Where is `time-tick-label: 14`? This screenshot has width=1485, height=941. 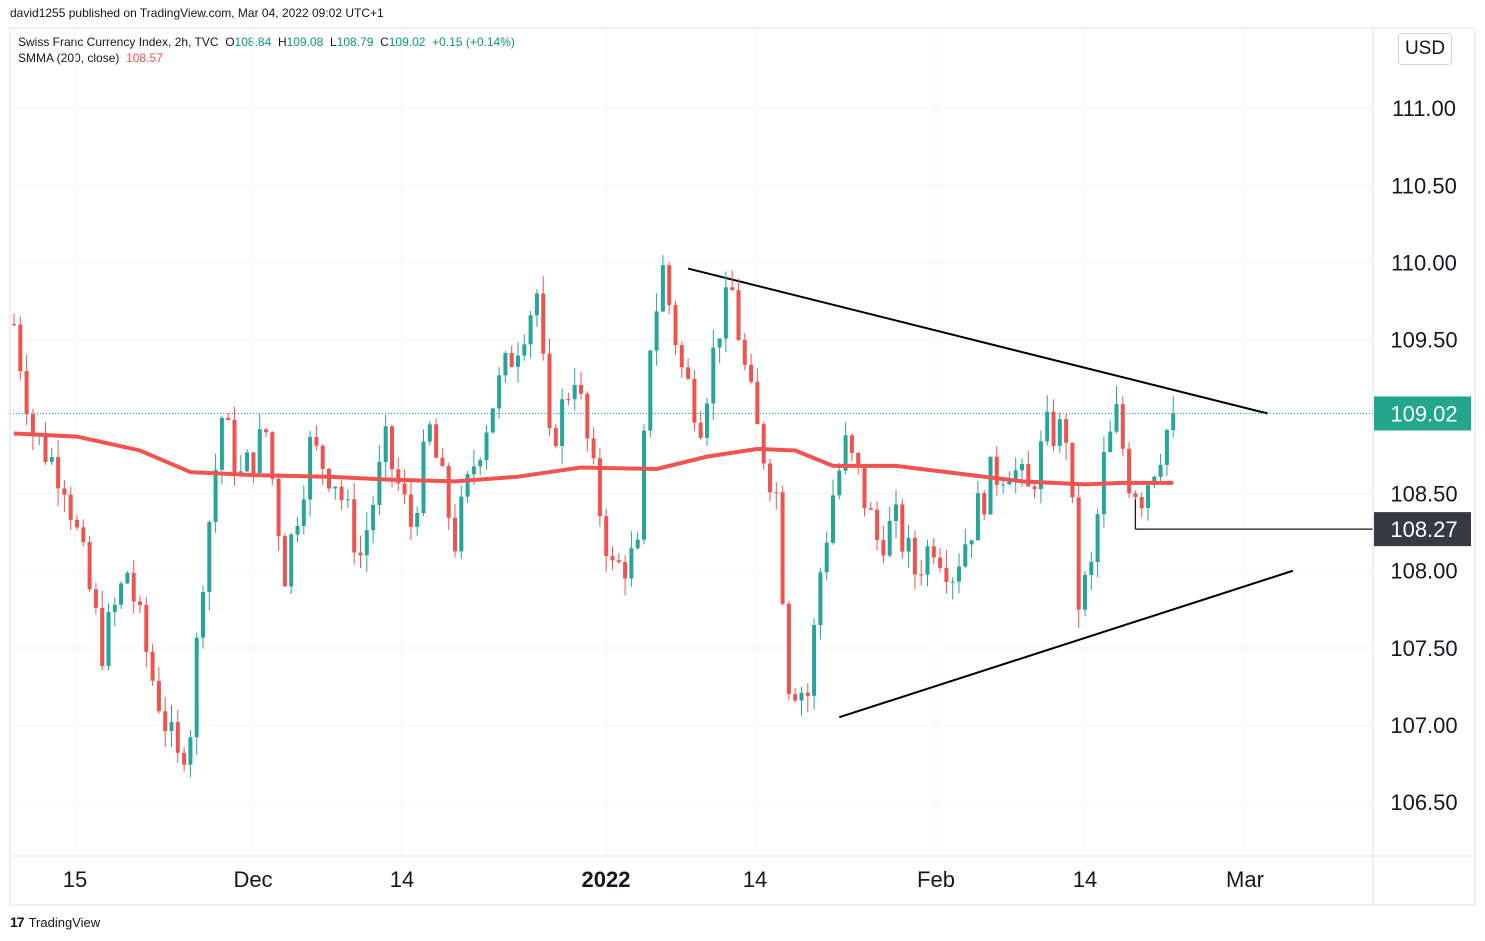
time-tick-label: 14 is located at coordinates (1085, 879).